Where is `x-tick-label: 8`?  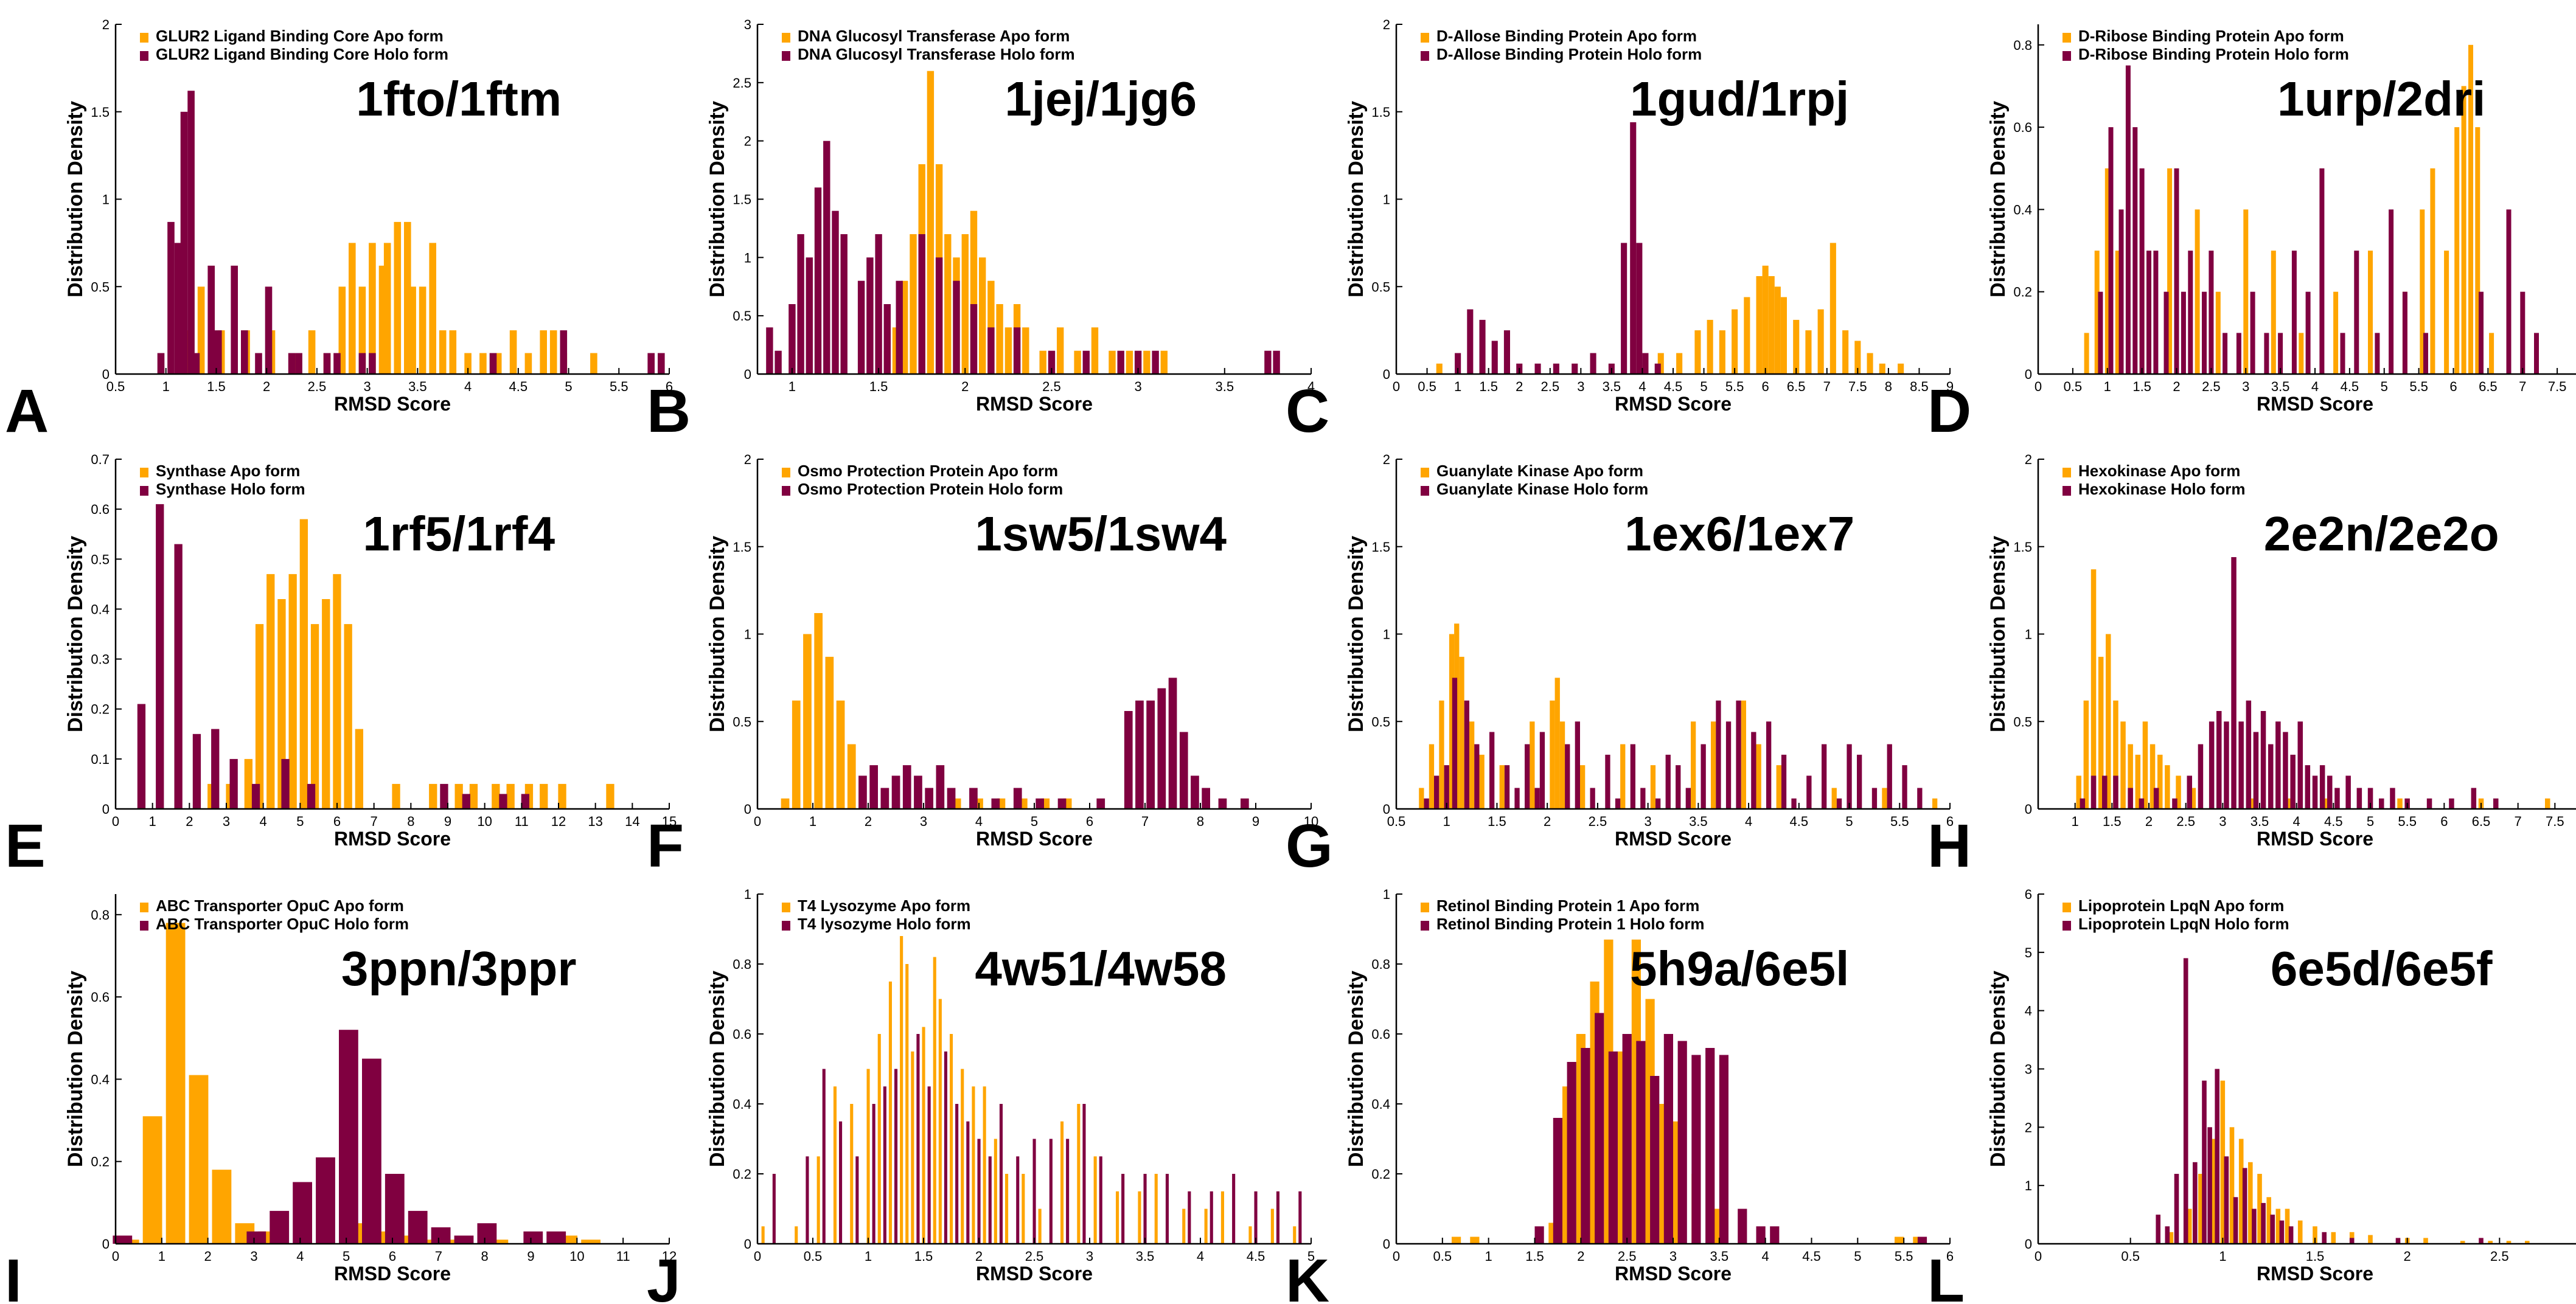
x-tick-label: 8 is located at coordinates (410, 822).